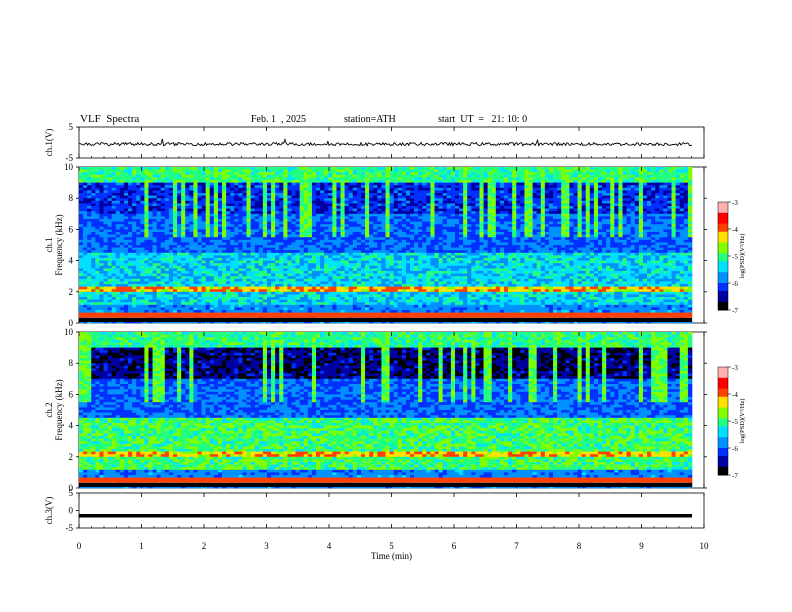  What do you see at coordinates (69, 332) in the screenshot?
I see `ch2-freq-ytick-label-10: 10` at bounding box center [69, 332].